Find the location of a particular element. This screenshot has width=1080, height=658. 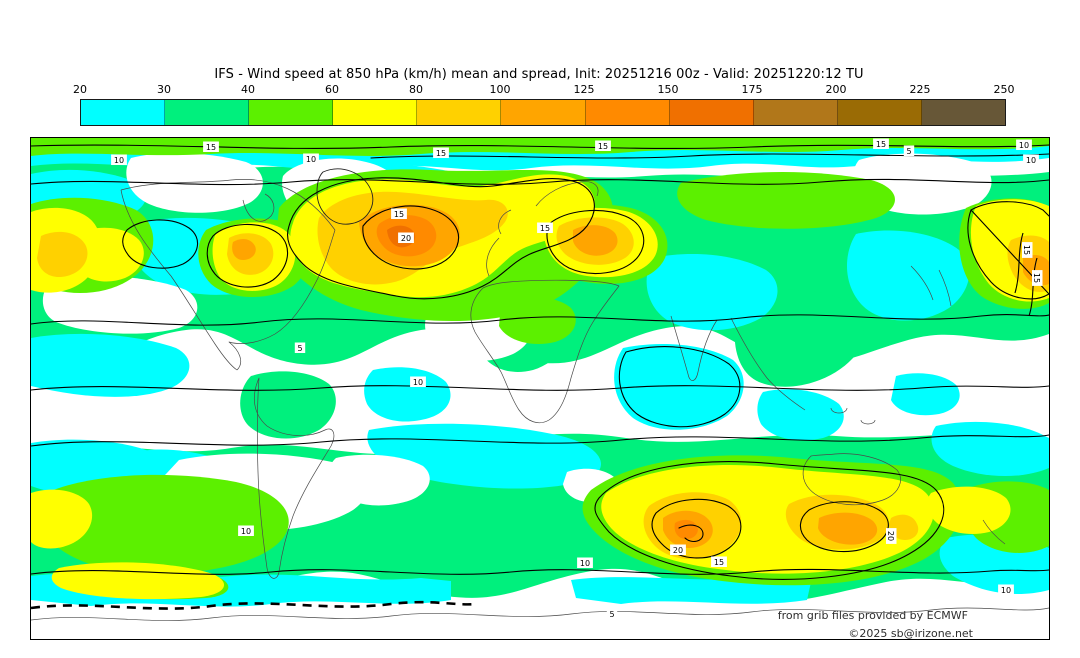

colorbar-tick-label: 250 is located at coordinates (1004, 89).